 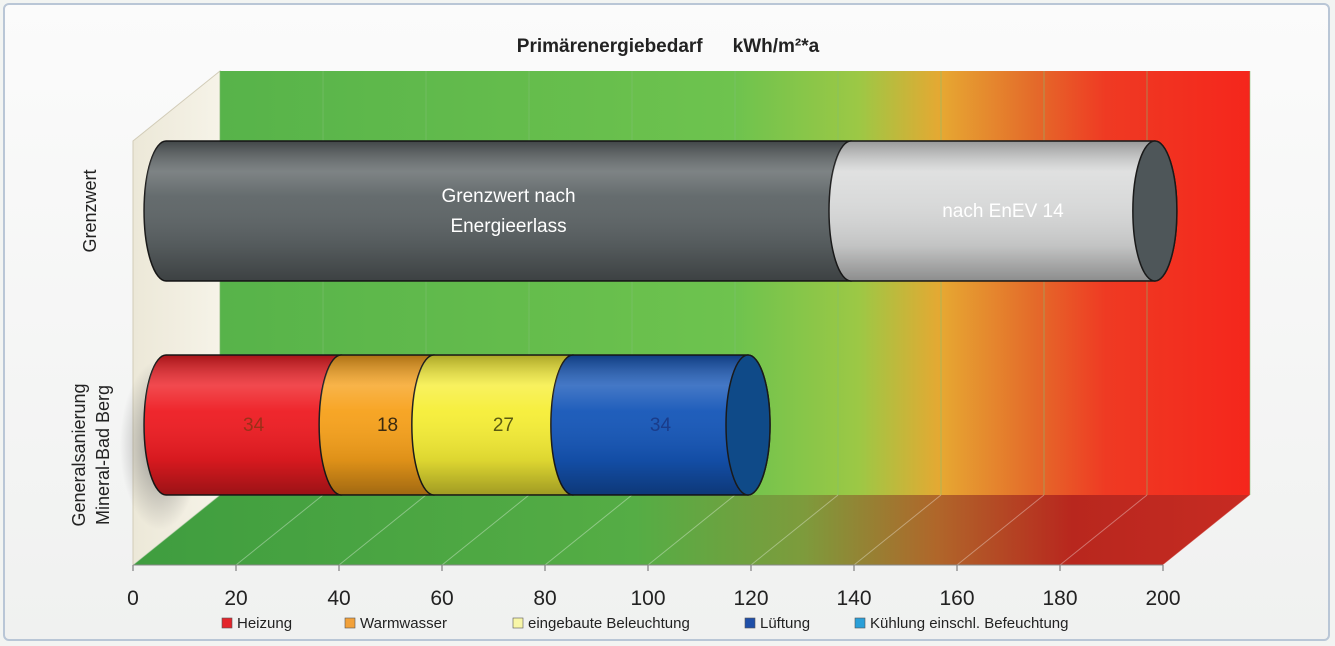 I want to click on tick-label: 20, so click(x=235, y=598).